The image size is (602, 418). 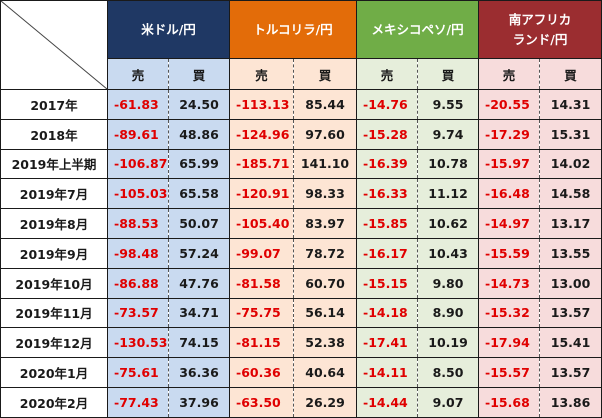 What do you see at coordinates (262, 134) in the screenshot?
I see `sell-value-try: -124.96` at bounding box center [262, 134].